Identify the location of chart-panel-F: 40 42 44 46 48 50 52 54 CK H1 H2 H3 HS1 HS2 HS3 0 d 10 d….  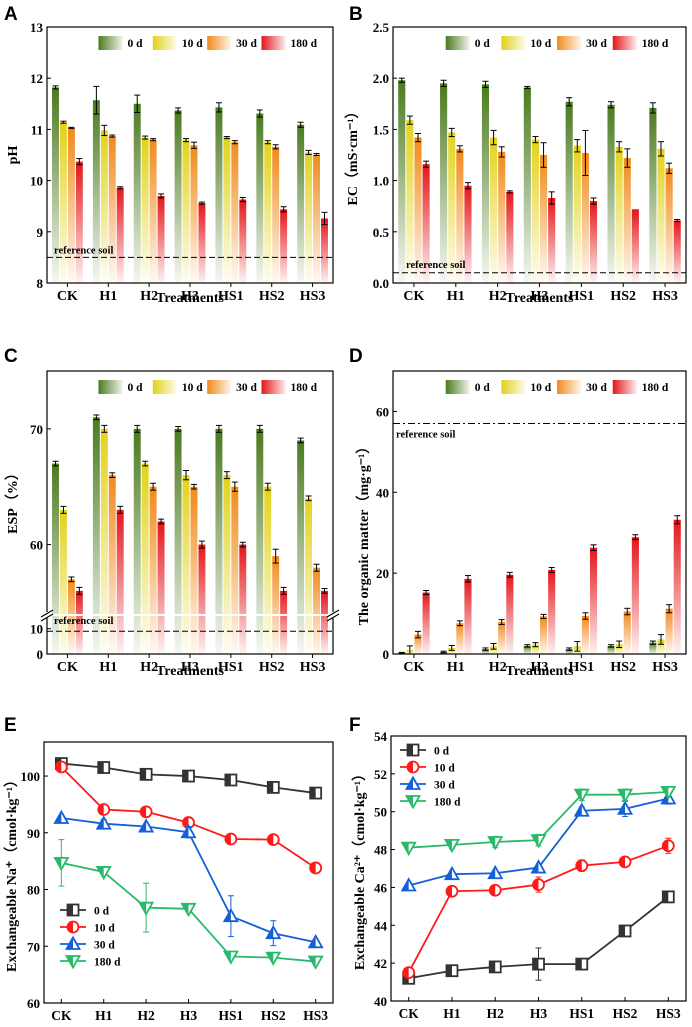
(518, 871).